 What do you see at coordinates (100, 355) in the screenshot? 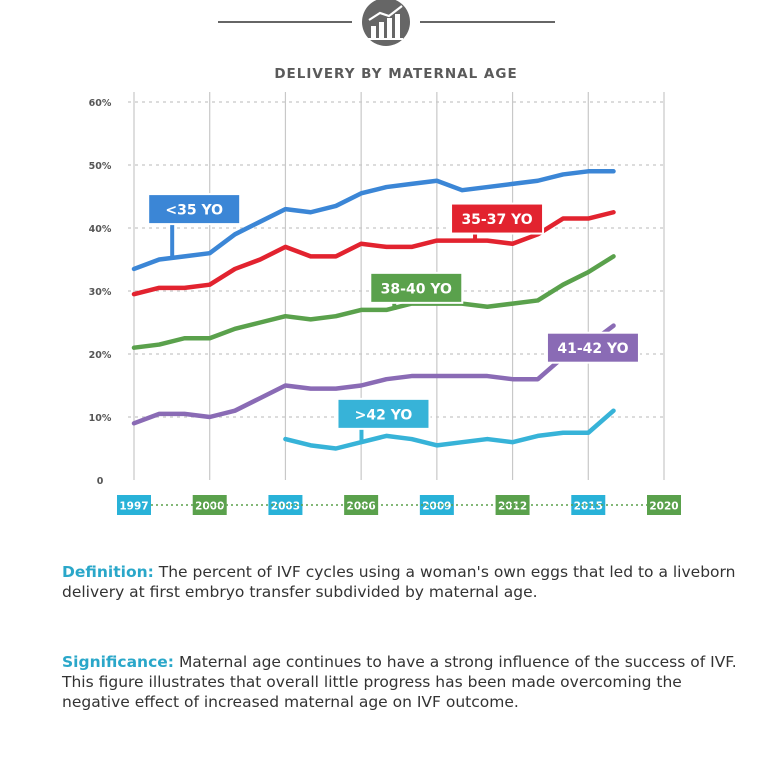
I see `y-tick-label: 20%` at bounding box center [100, 355].